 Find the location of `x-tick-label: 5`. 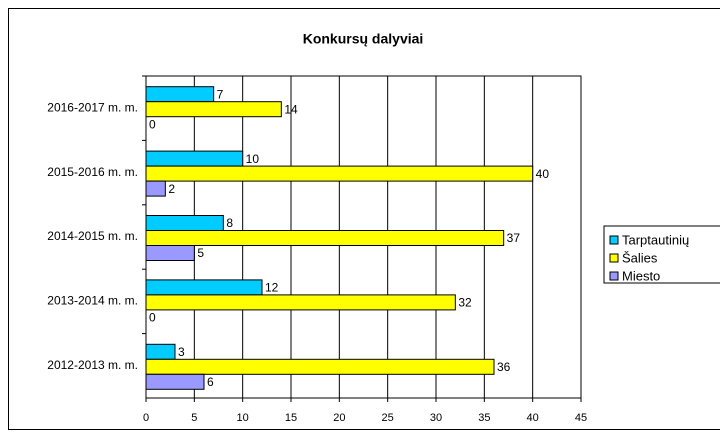

x-tick-label: 5 is located at coordinates (194, 418).